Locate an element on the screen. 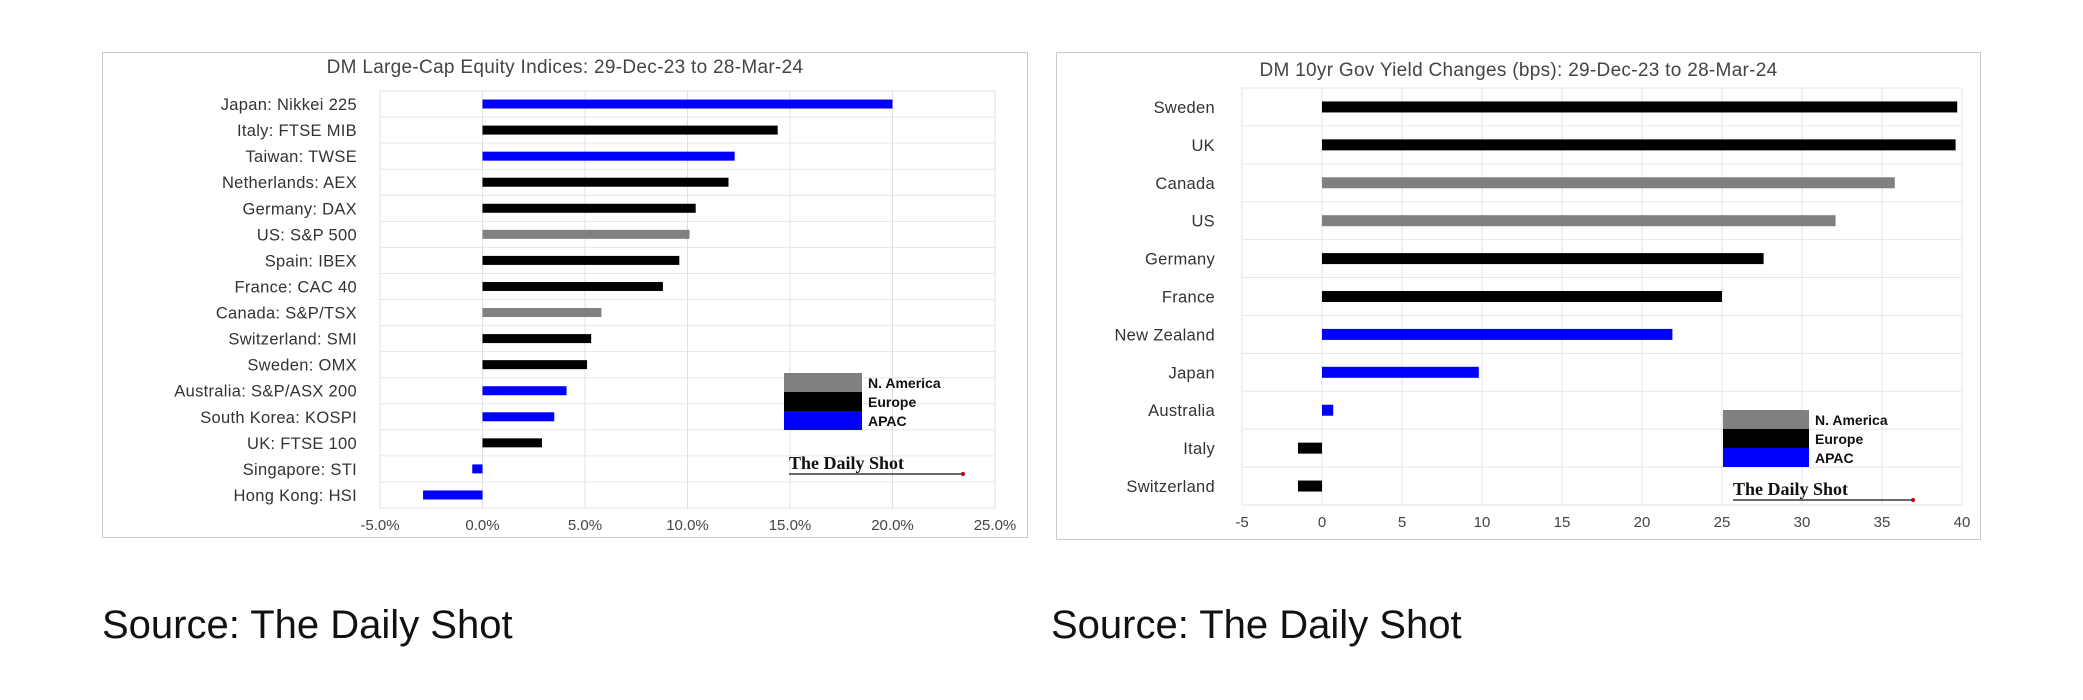 Image resolution: width=2083 pixels, height=700 pixels. x-tick-label: 30 is located at coordinates (1802, 522).